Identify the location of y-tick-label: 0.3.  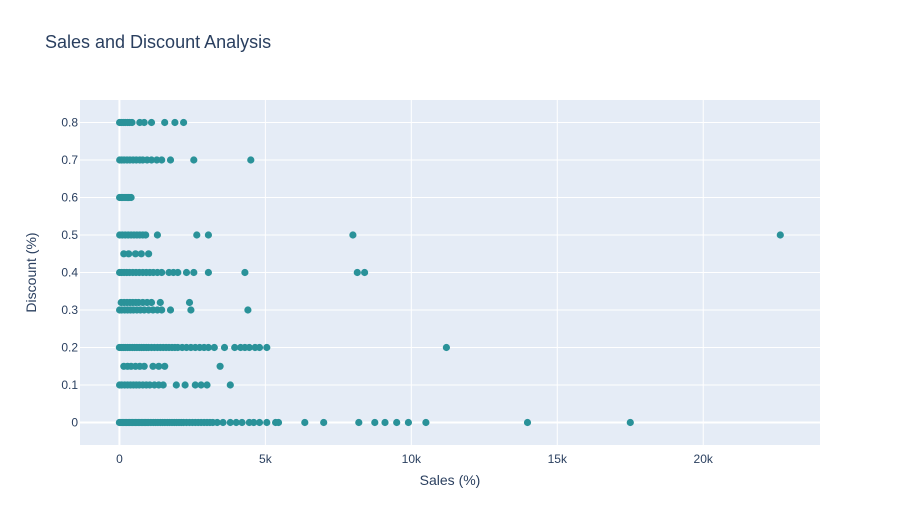
(69, 310).